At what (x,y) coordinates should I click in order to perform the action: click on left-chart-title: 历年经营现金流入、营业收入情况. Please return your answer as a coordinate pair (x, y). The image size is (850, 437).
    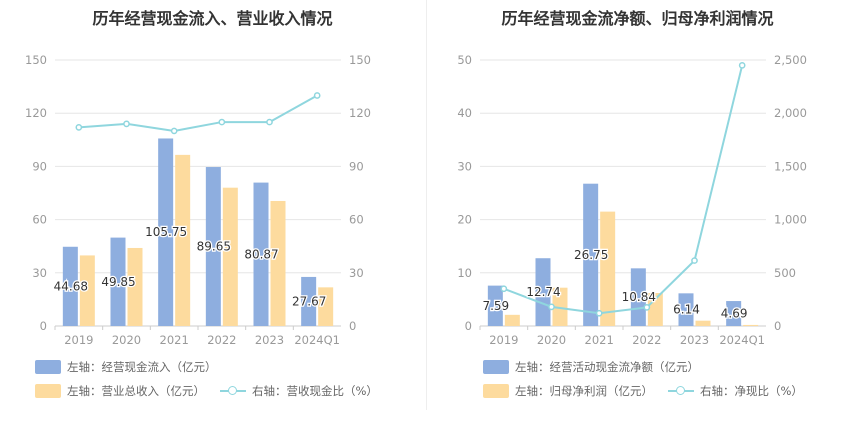
    Looking at the image, I should click on (212, 18).